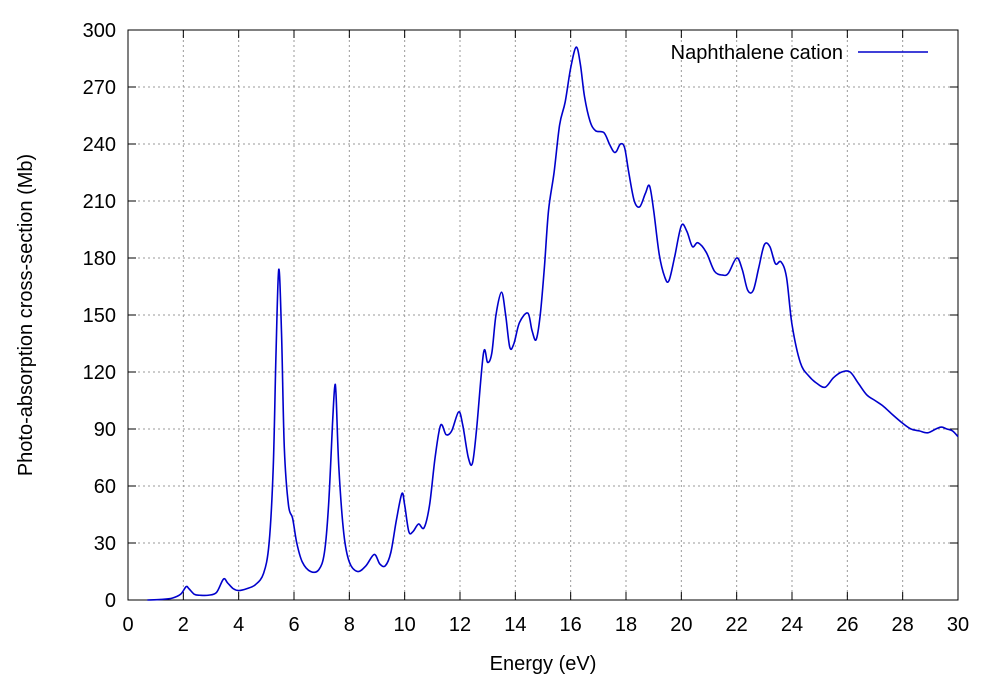 The width and height of the screenshot is (1000, 700). I want to click on x-axis-label: Energy (eV), so click(543, 664).